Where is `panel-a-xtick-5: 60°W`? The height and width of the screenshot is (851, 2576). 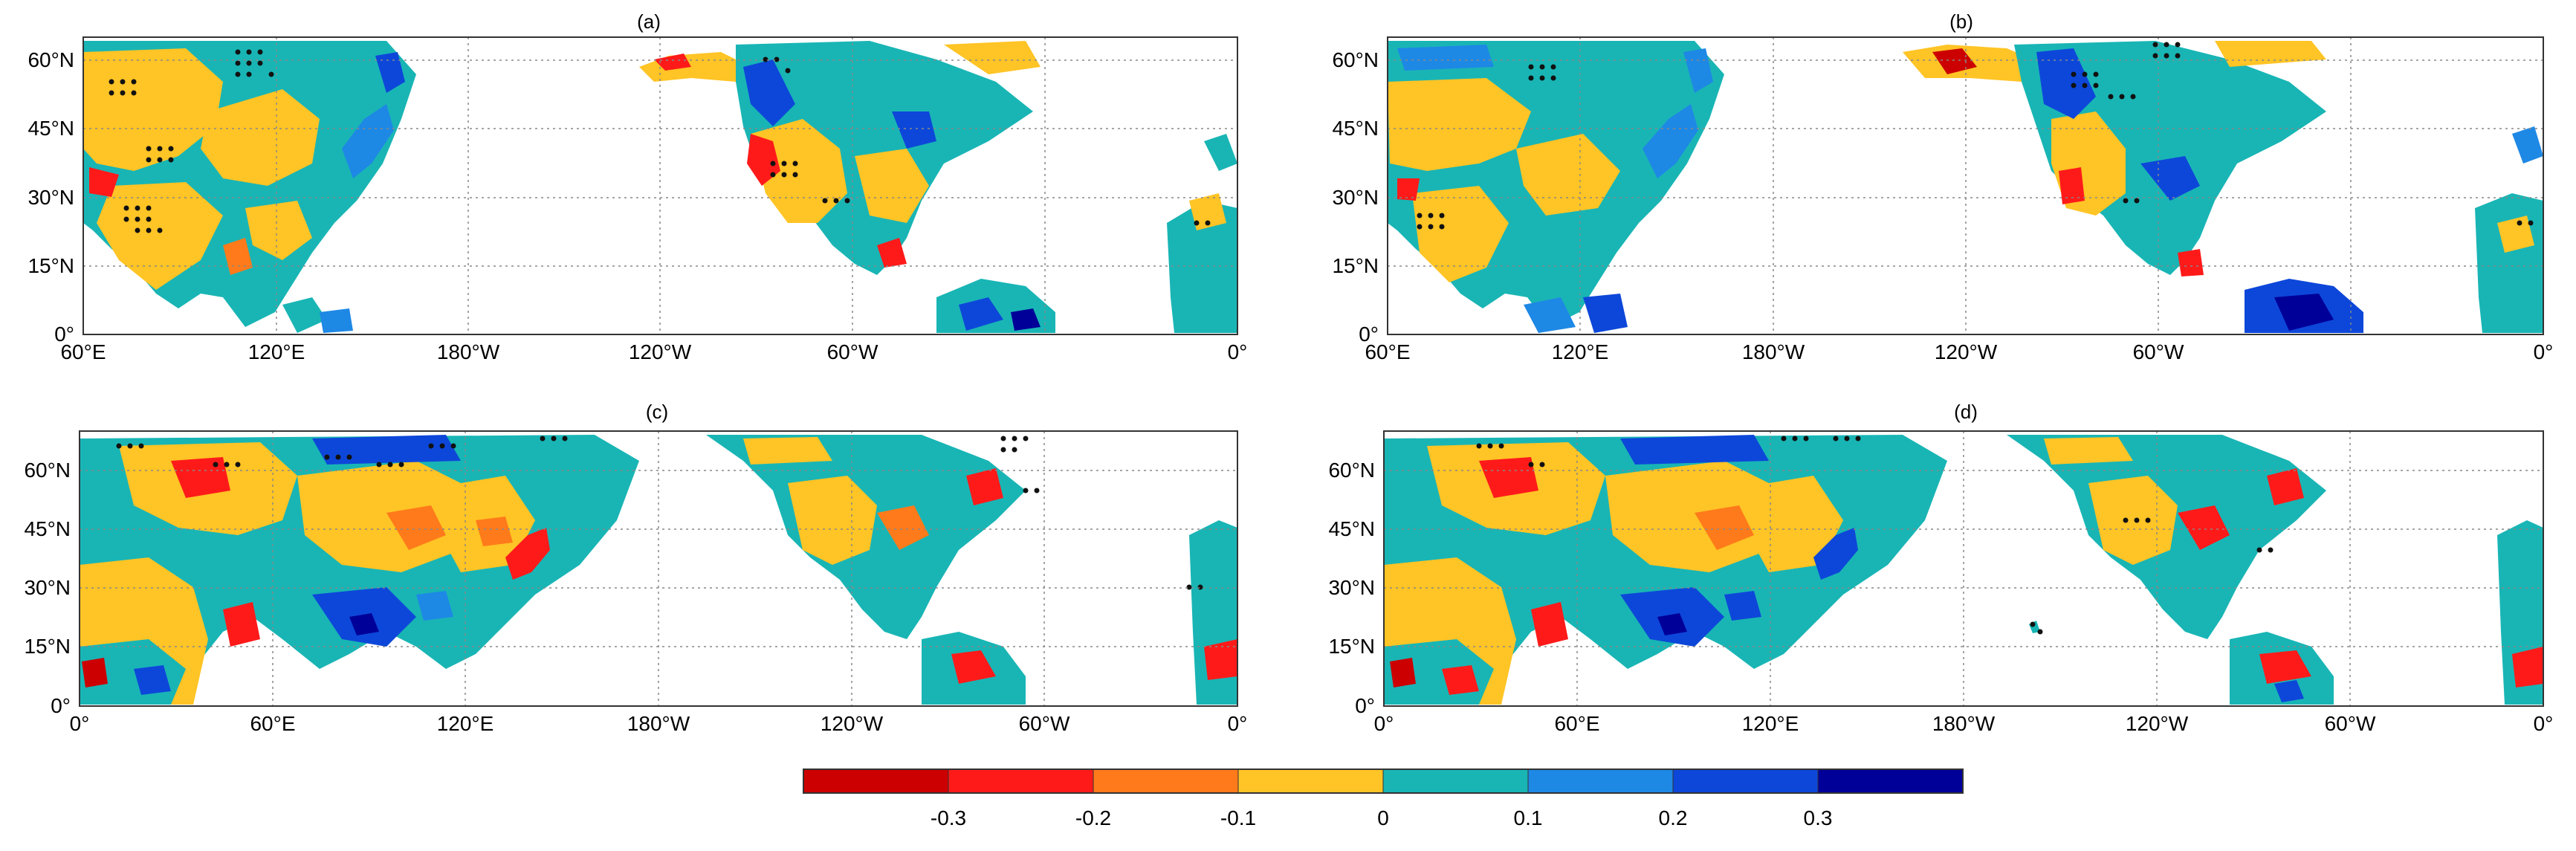
panel-a-xtick-5: 60°W is located at coordinates (853, 352).